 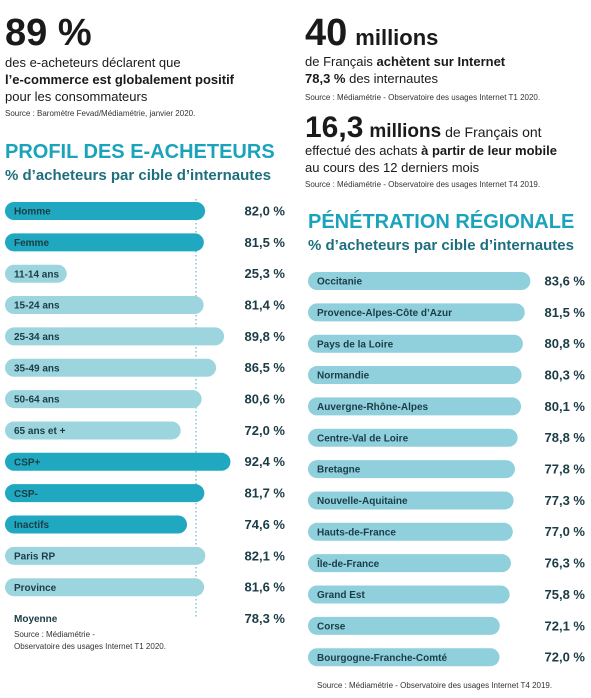 I want to click on value-label: 81,7 %, so click(x=265, y=493).